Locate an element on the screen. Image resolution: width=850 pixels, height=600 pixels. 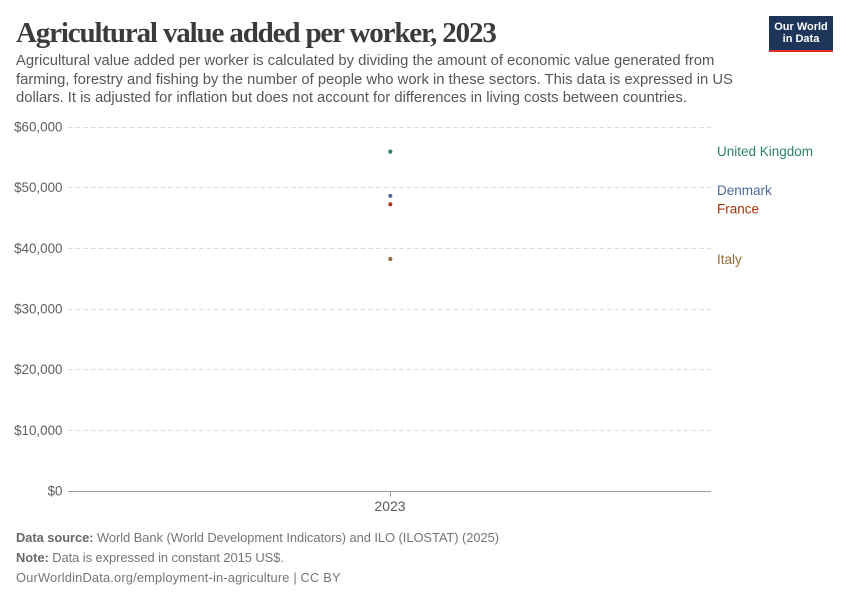
svg-text: Italy is located at coordinates (729, 259).